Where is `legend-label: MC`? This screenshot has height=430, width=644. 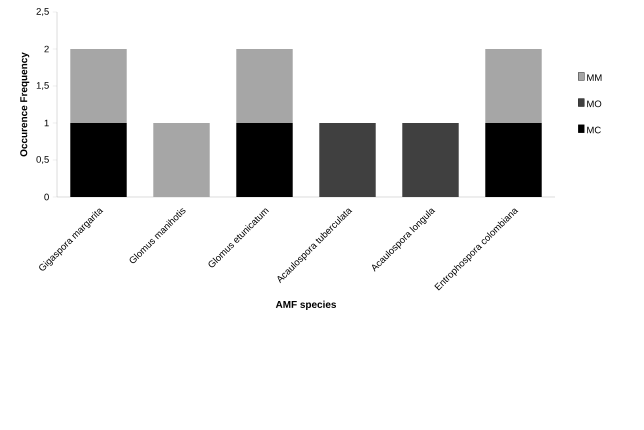 legend-label: MC is located at coordinates (594, 130).